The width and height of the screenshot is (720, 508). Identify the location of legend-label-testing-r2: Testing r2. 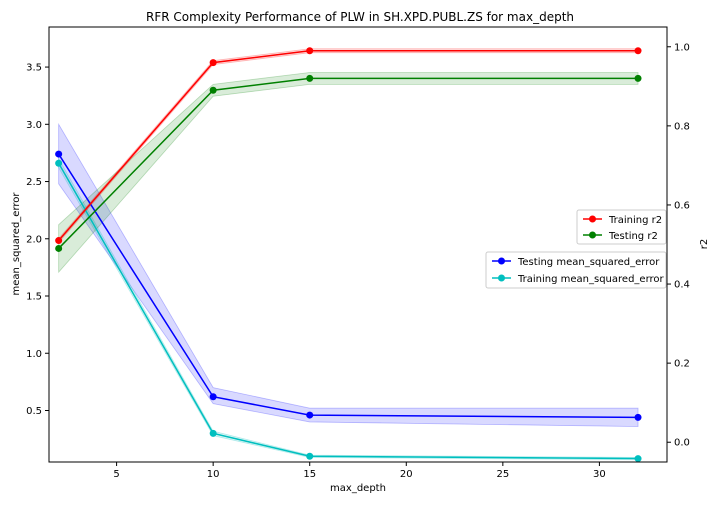
(633, 236).